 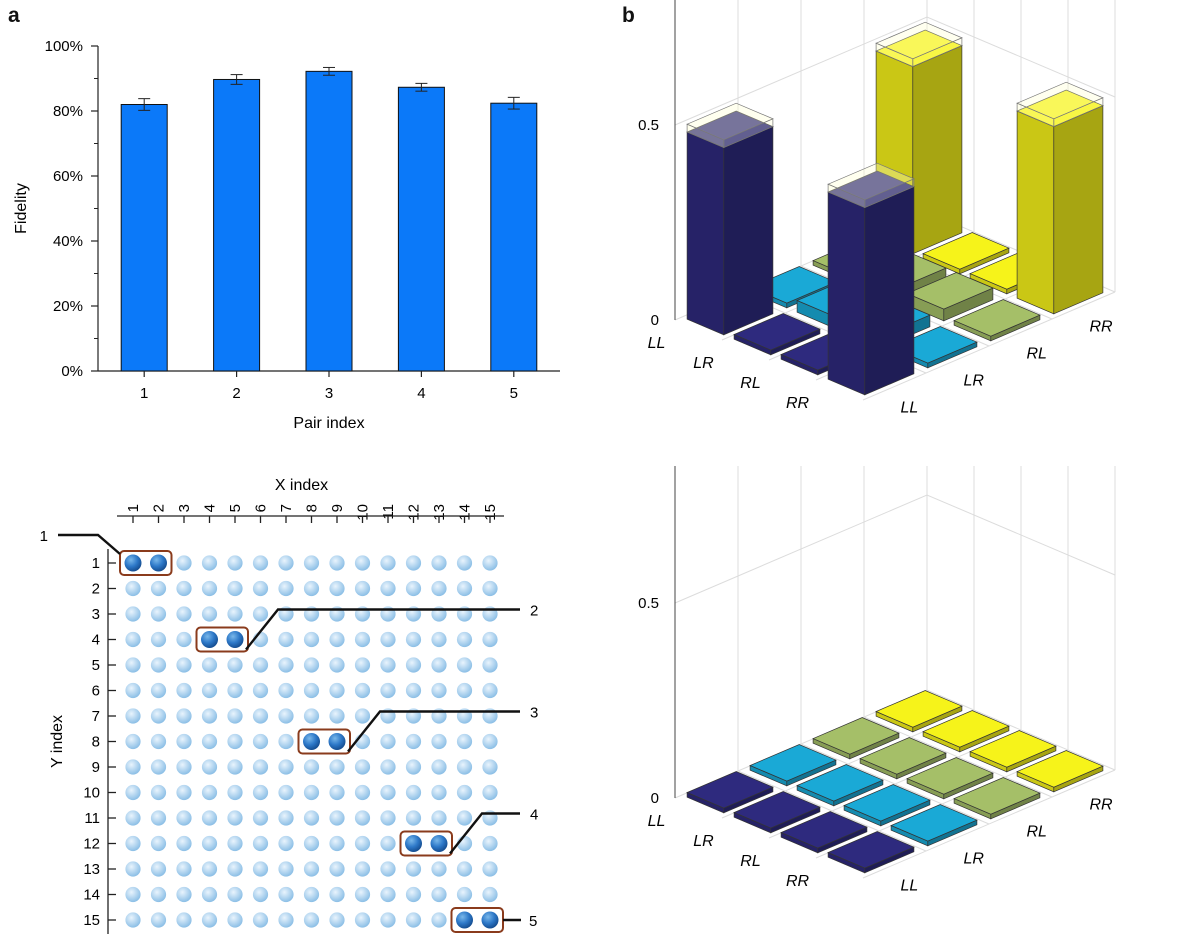 I want to click on y-index-label: 15, so click(x=91, y=920).